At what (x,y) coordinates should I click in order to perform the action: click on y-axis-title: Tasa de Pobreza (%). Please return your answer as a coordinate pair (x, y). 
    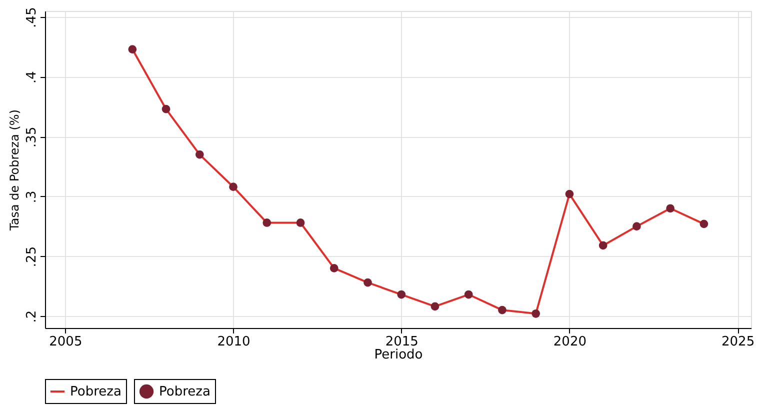
    Looking at the image, I should click on (15, 171).